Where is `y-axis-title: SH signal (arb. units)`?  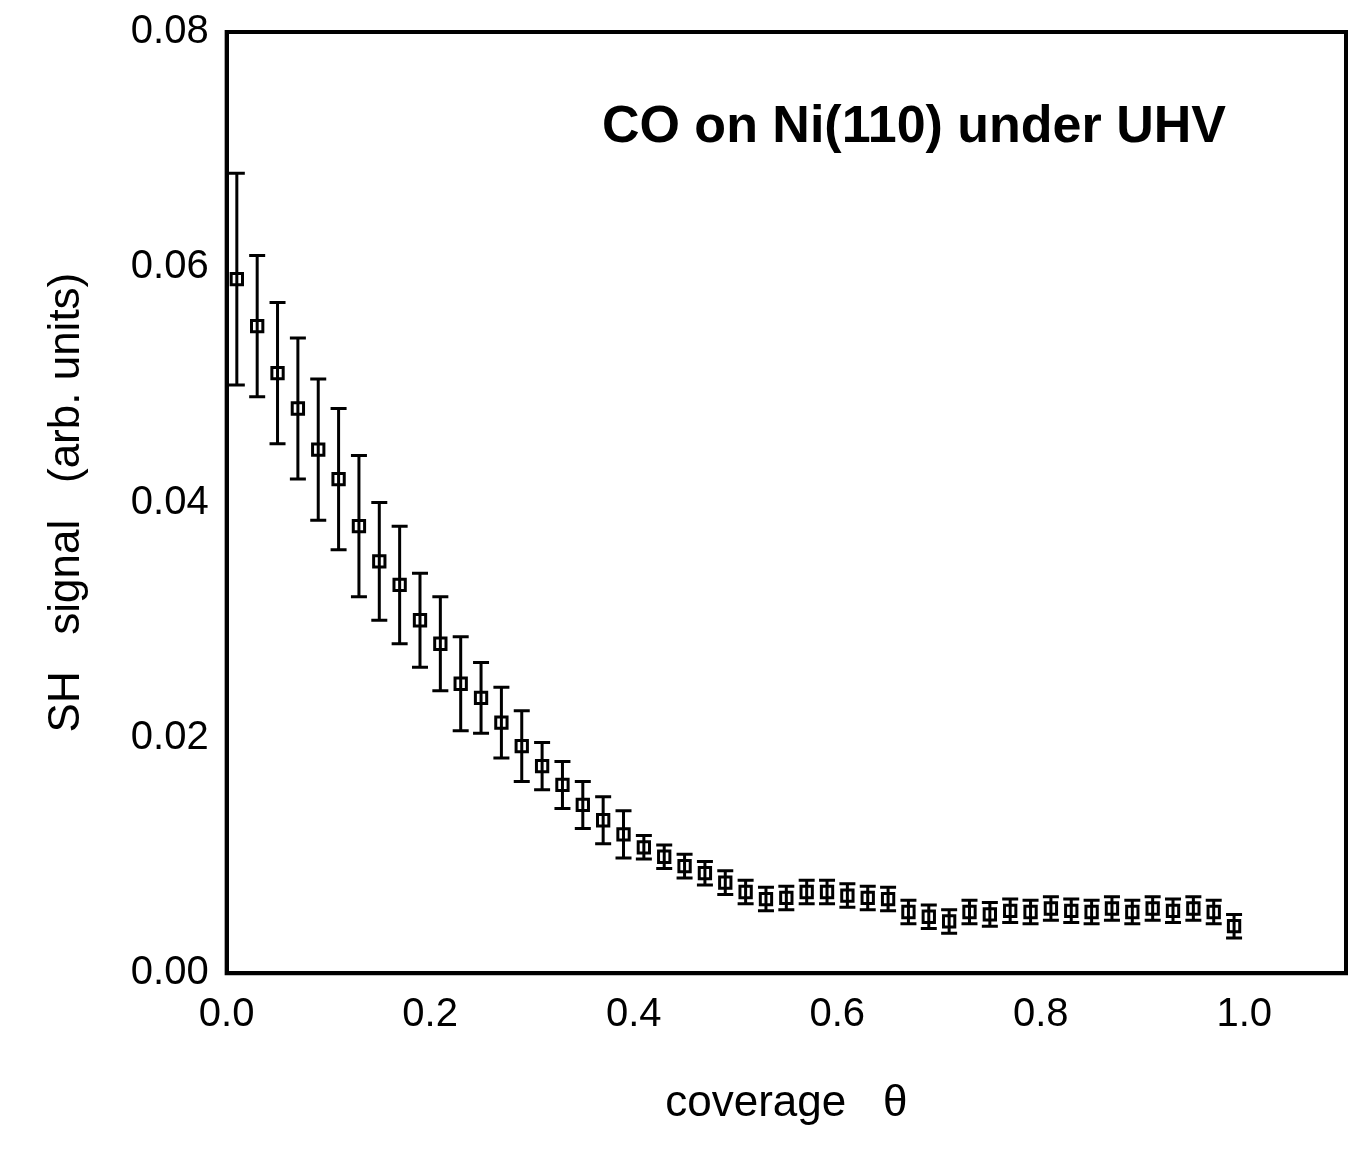 y-axis-title: SH signal (arb. units) is located at coordinates (63, 502).